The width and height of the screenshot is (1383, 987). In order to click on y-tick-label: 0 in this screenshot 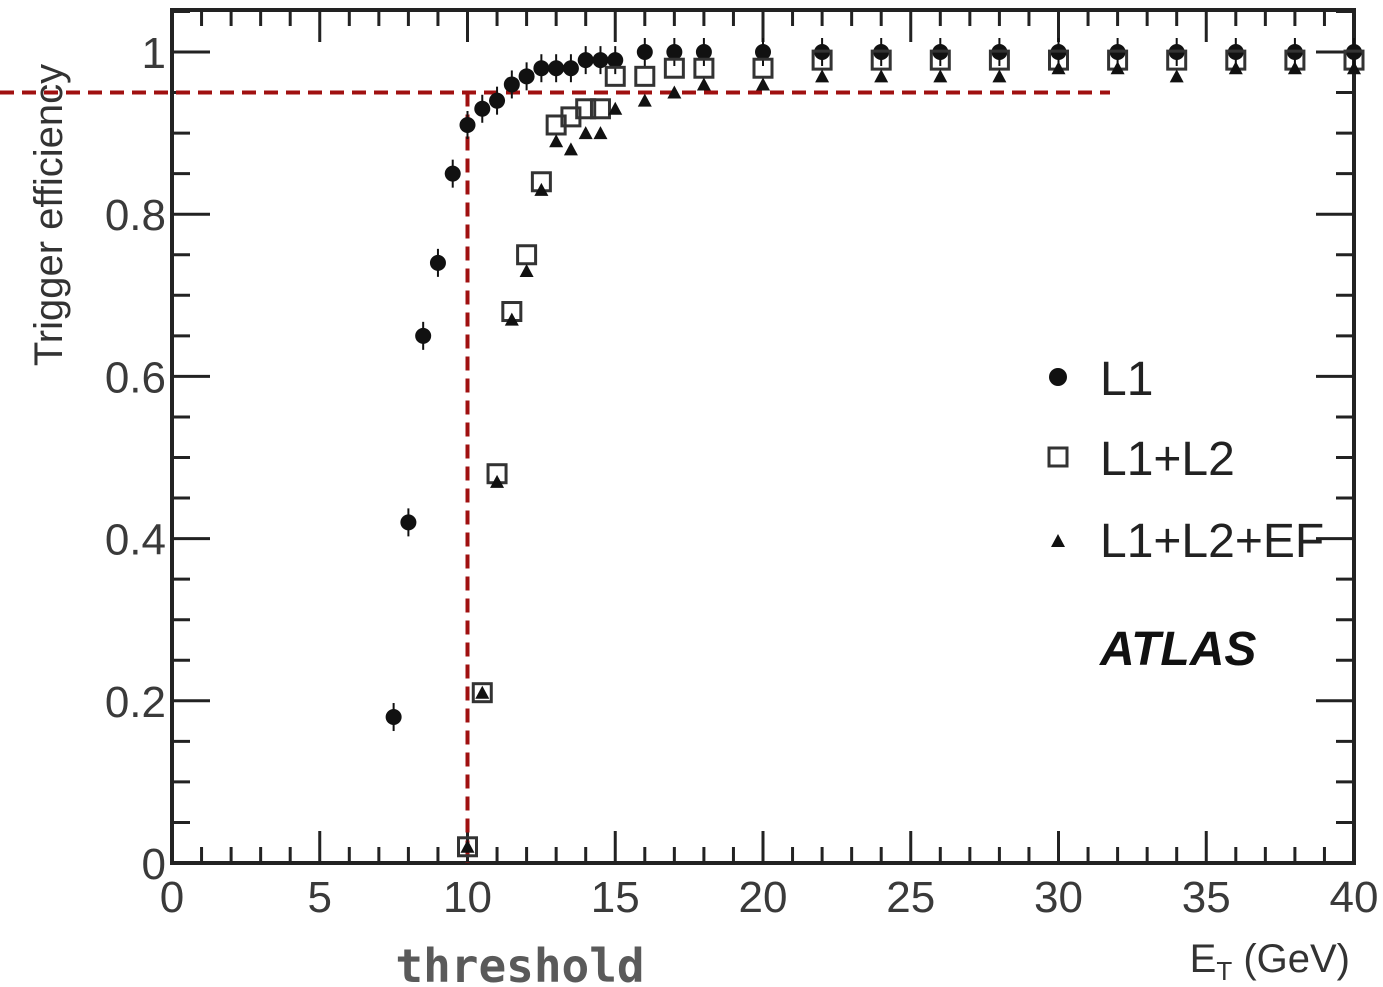, I will do `click(154, 864)`.